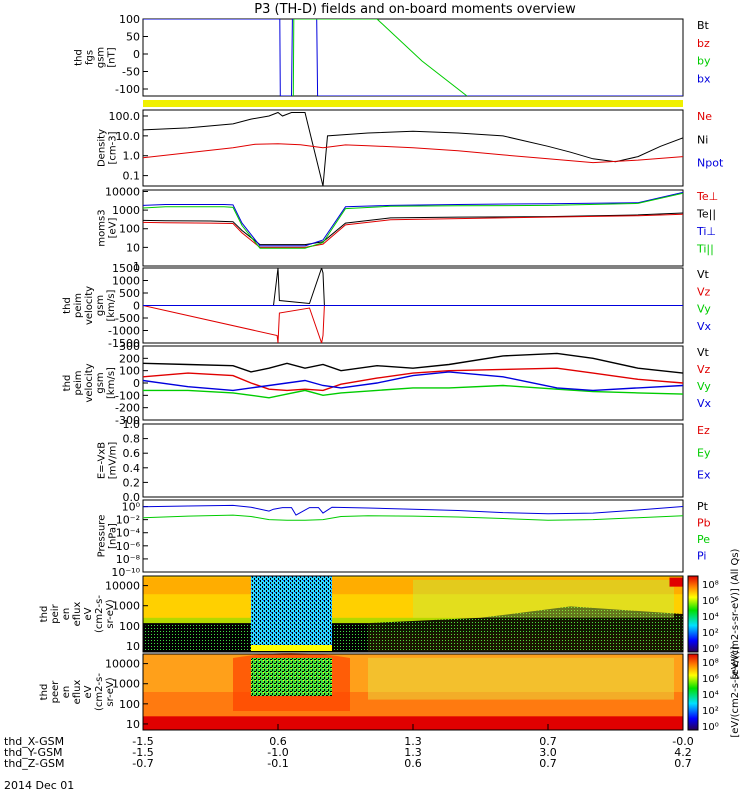 This screenshot has width=750, height=800. Describe the element at coordinates (704, 403) in the screenshot. I see `legend-4-3: Vx` at that location.